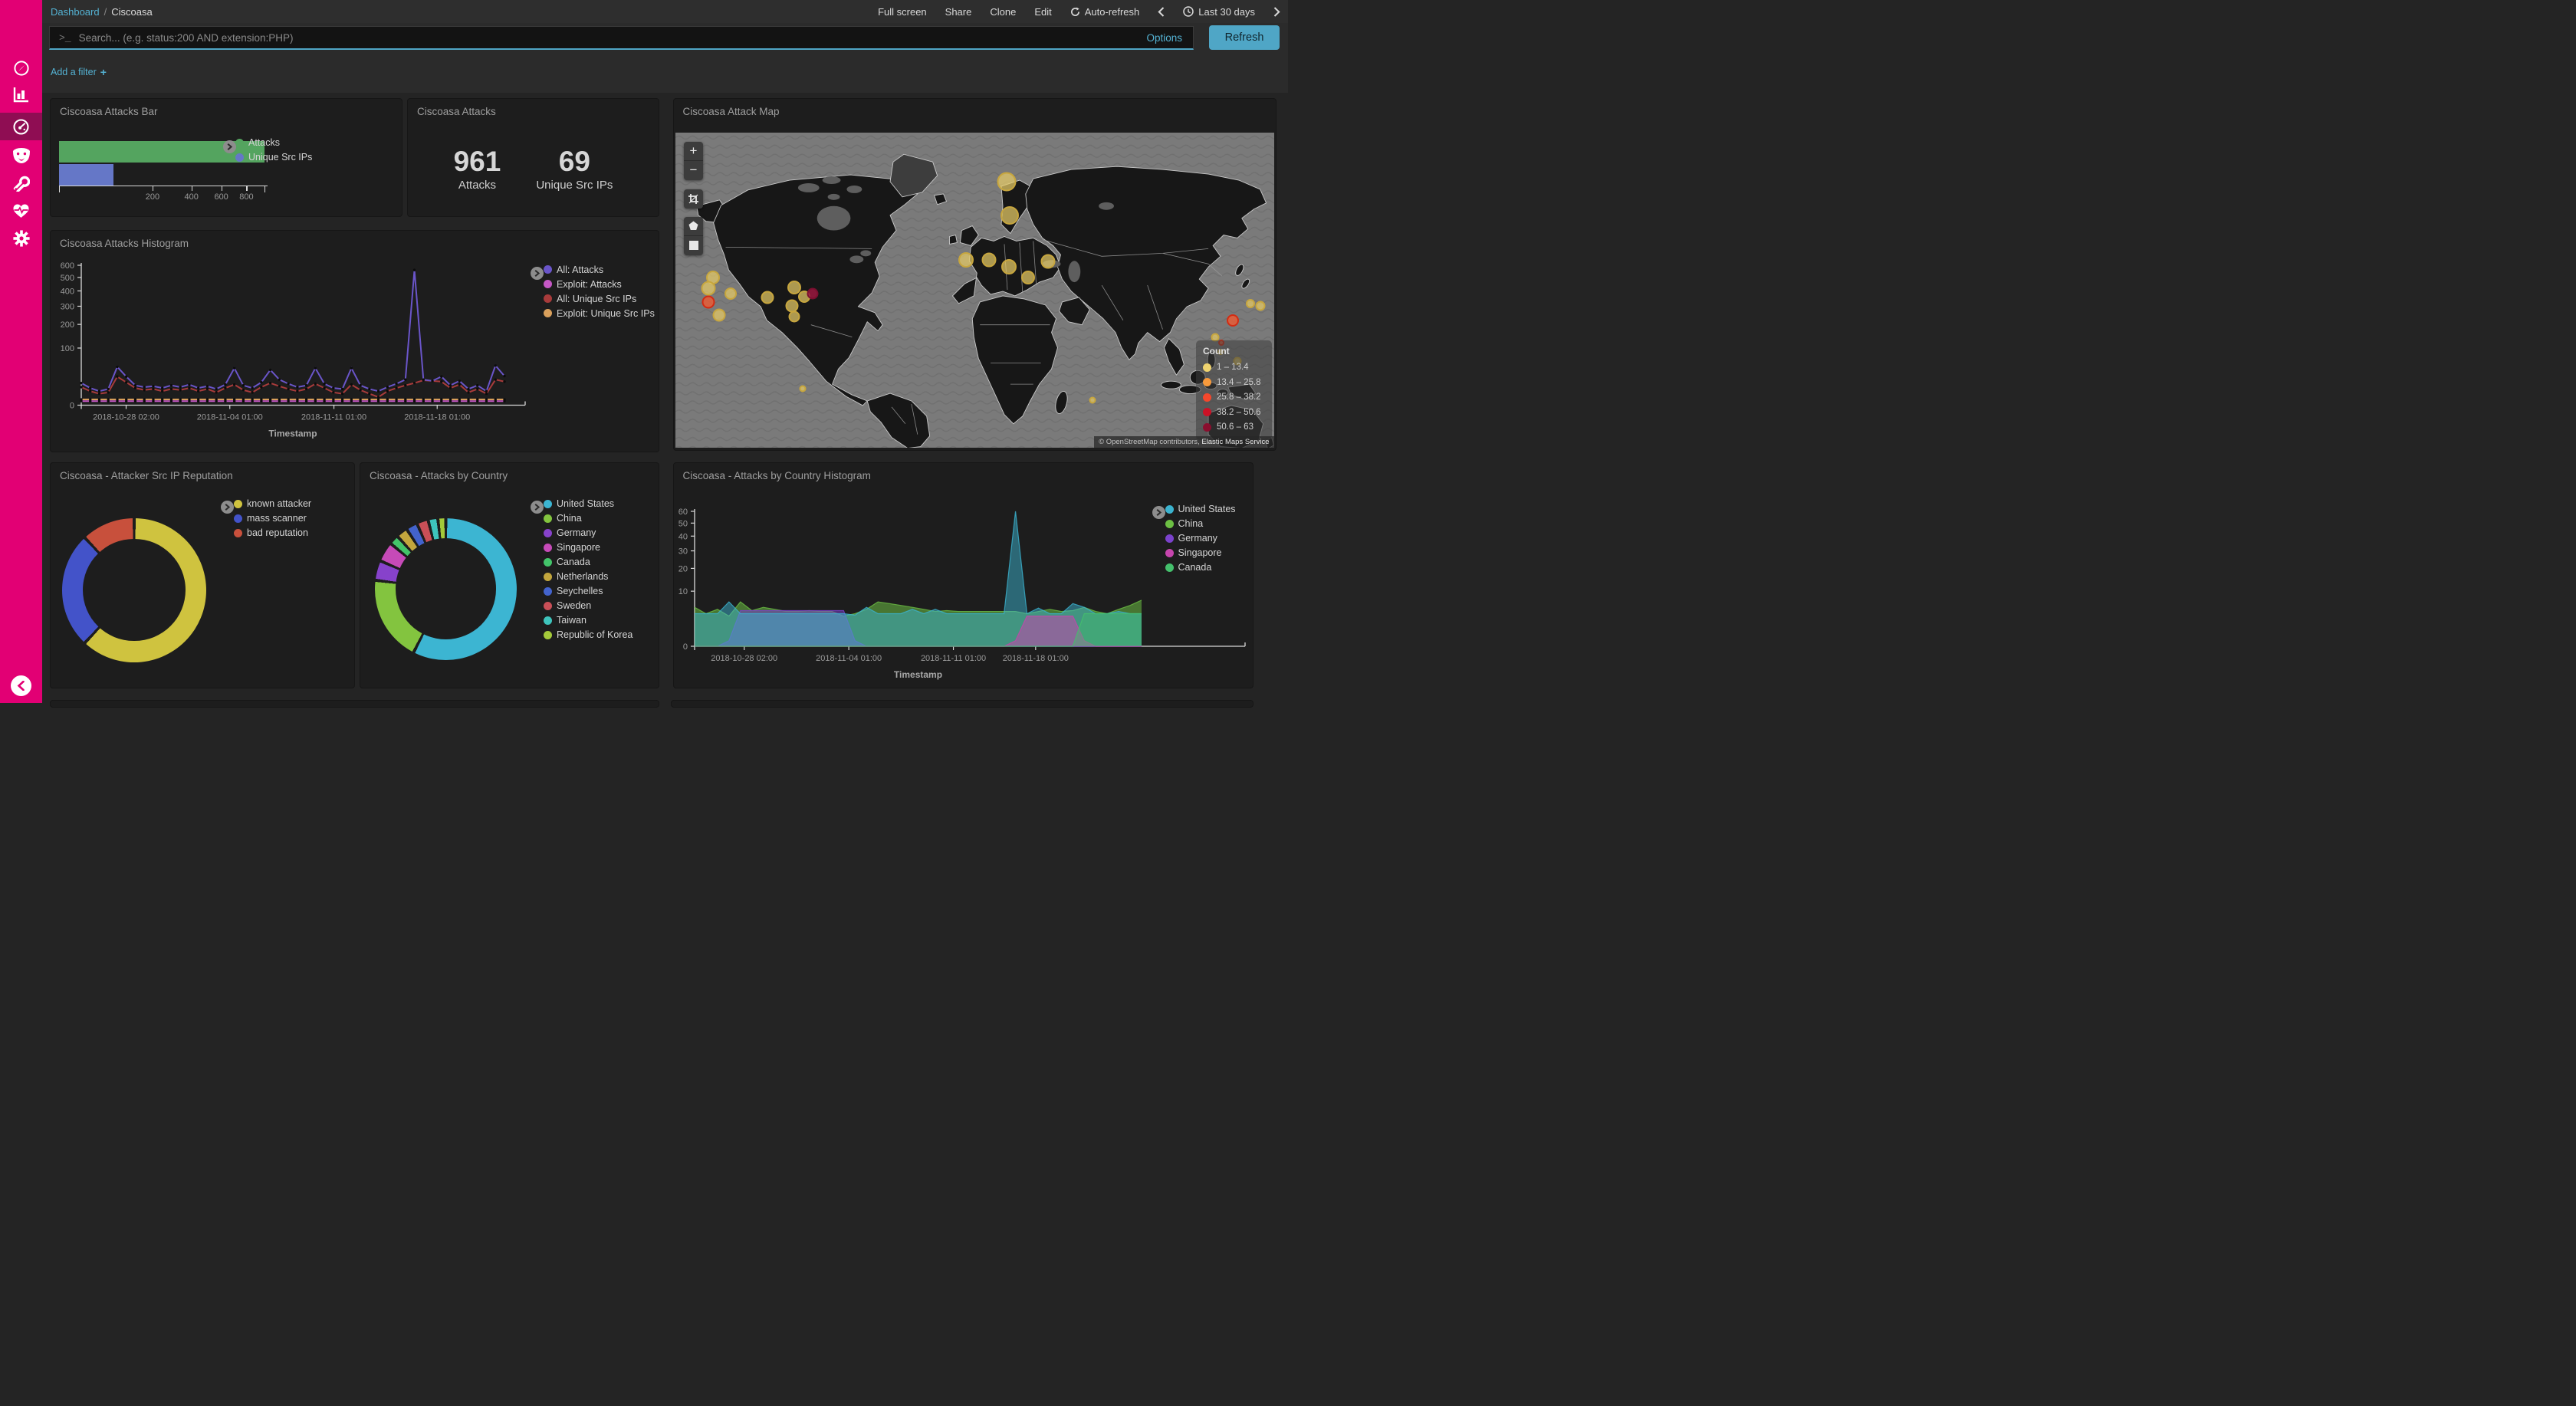  Describe the element at coordinates (1276, 11) in the screenshot. I see `time-forward-button` at that location.